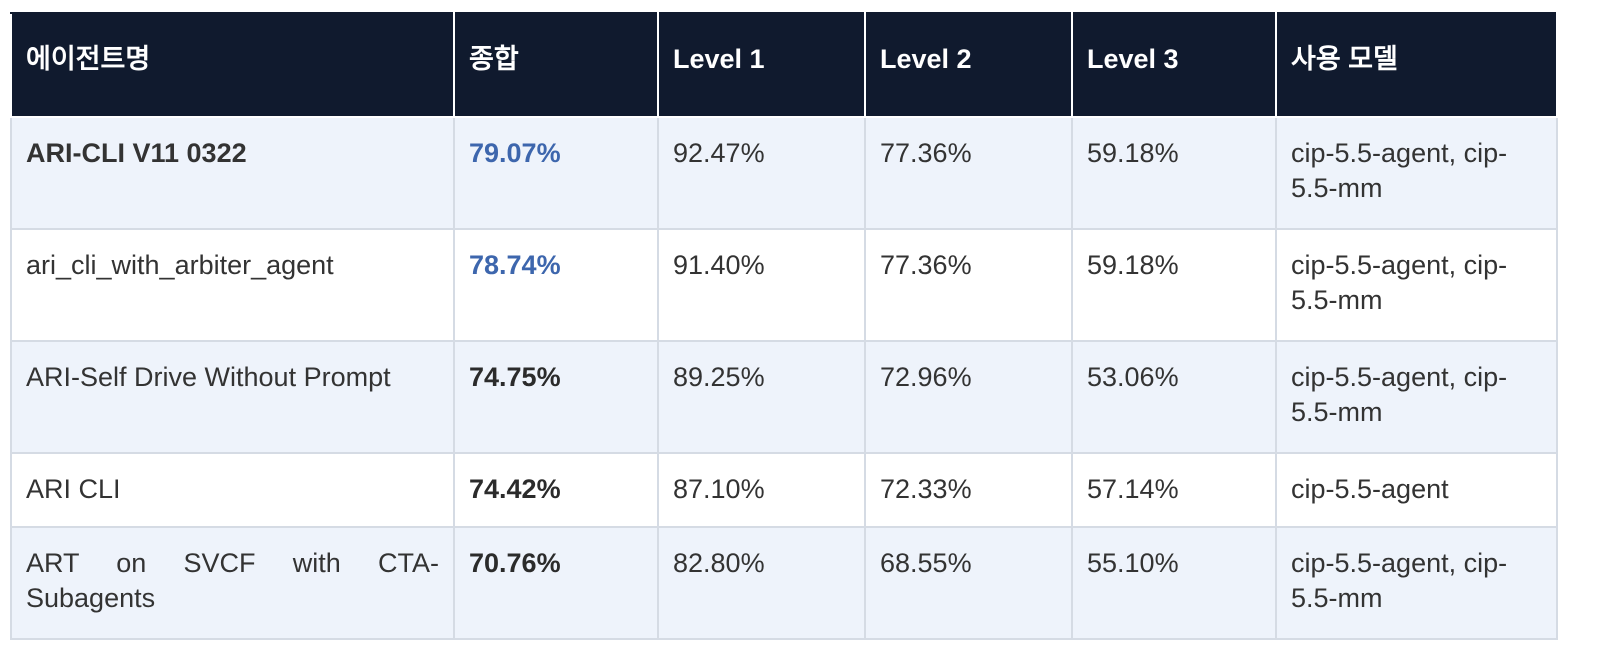  What do you see at coordinates (968, 65) in the screenshot?
I see `header-cell: Level 2` at bounding box center [968, 65].